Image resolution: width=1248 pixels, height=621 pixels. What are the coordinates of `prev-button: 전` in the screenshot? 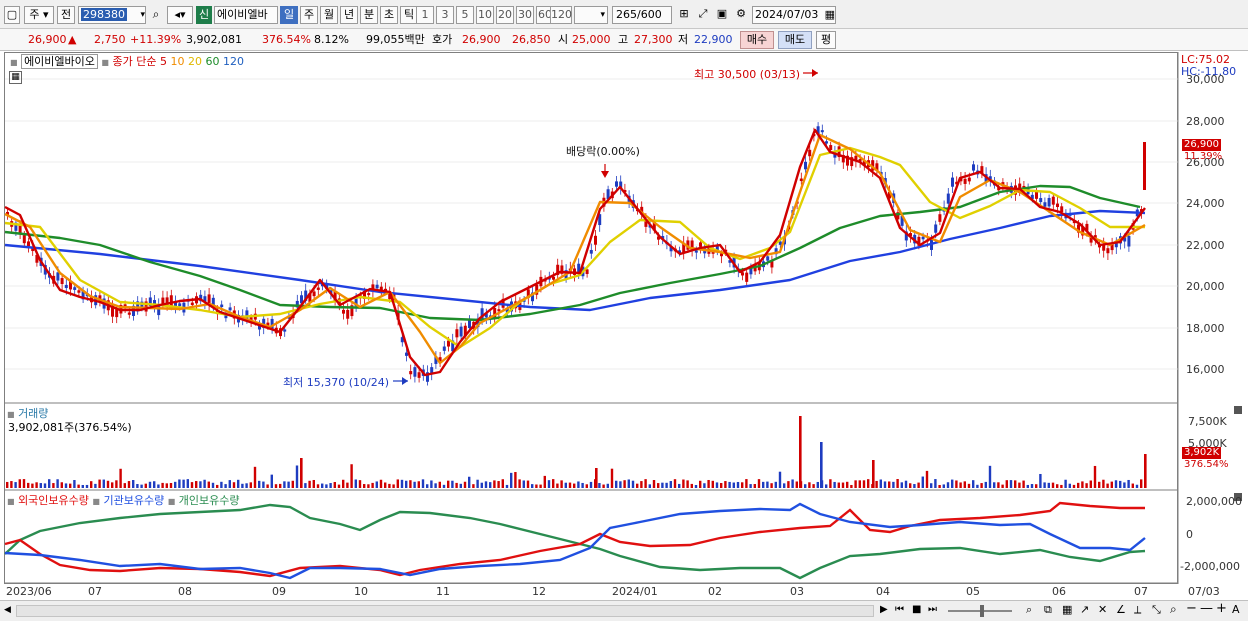 It's located at (66, 15).